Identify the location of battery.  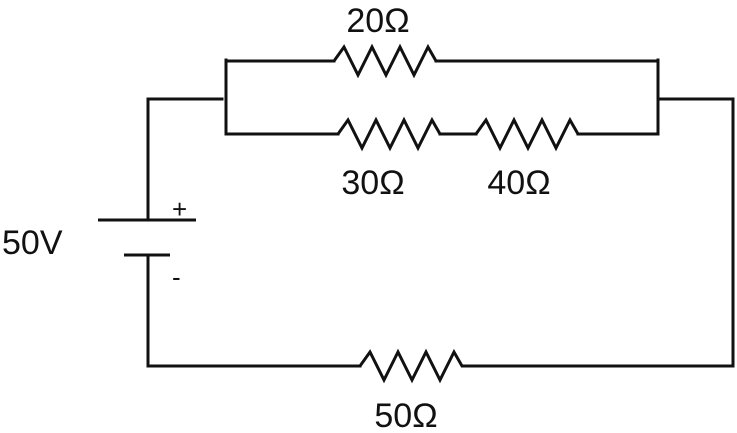
(147, 237).